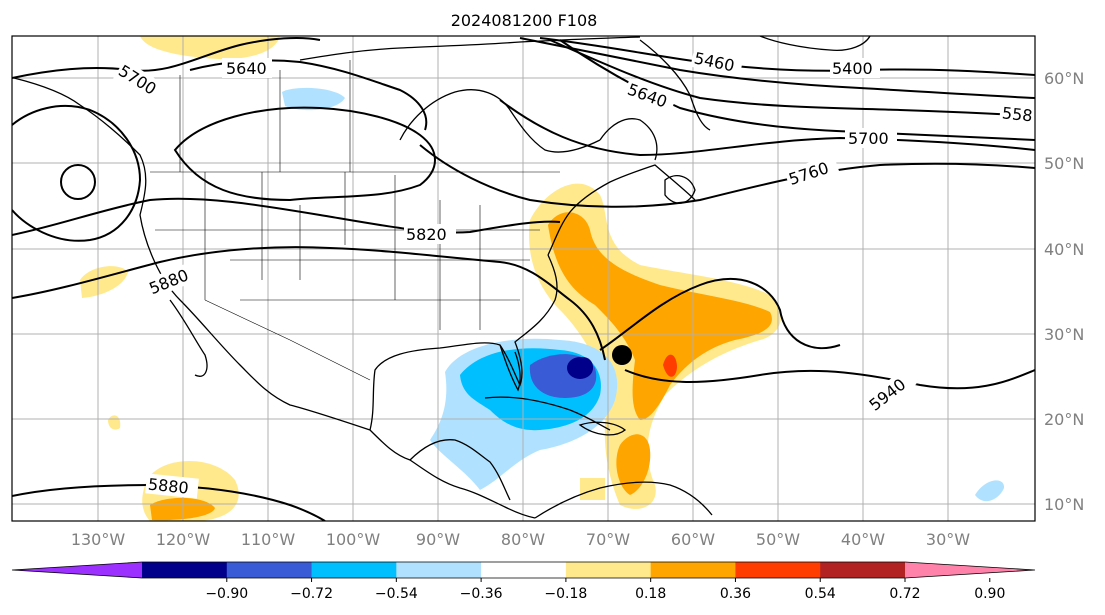 The width and height of the screenshot is (1105, 615). I want to click on coast-south-america, so click(623, 500).